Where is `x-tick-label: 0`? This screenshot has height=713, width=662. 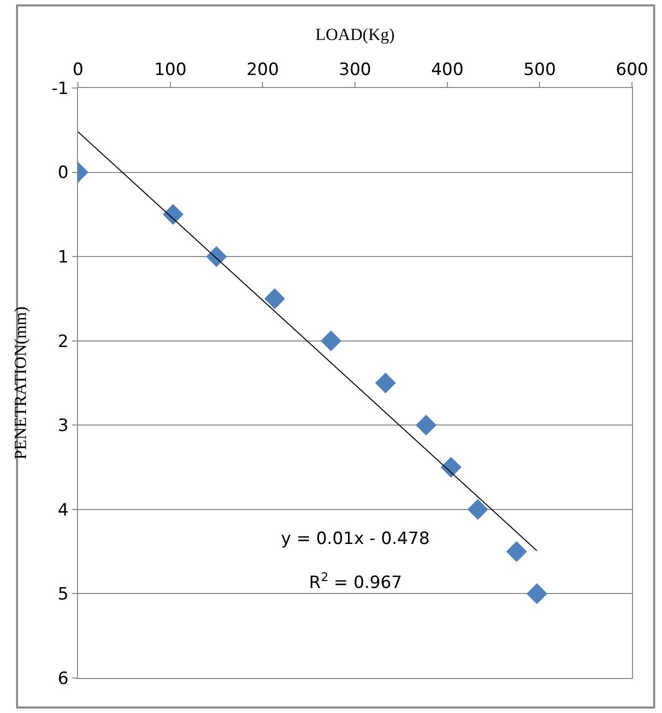
x-tick-label: 0 is located at coordinates (78, 70).